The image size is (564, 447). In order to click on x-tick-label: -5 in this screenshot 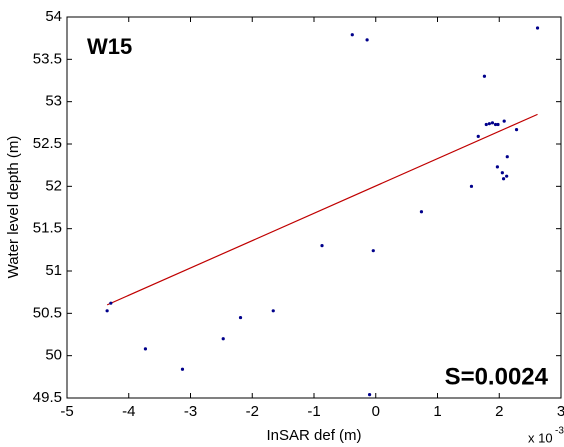, I will do `click(66, 411)`.